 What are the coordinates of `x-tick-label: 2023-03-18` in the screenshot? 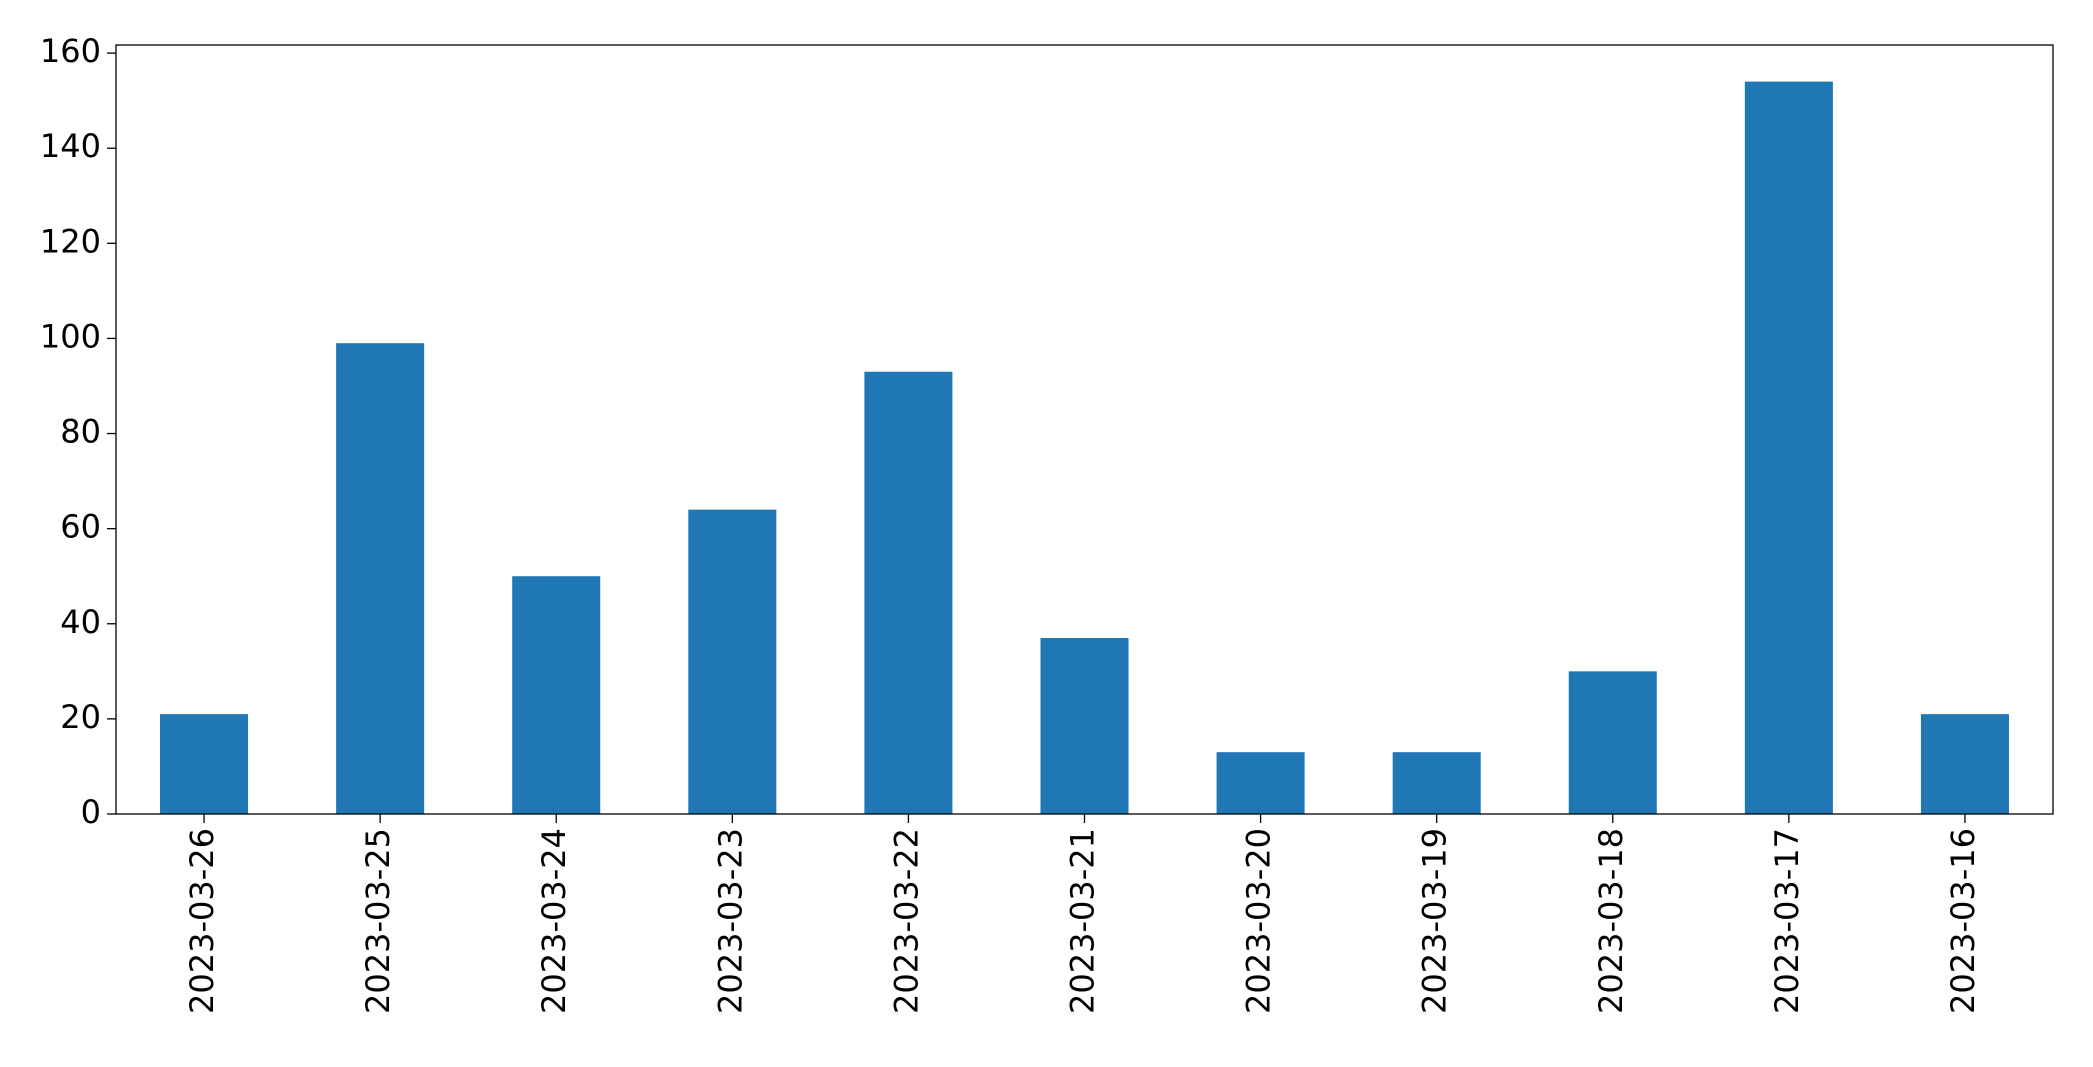 It's located at (1611, 921).